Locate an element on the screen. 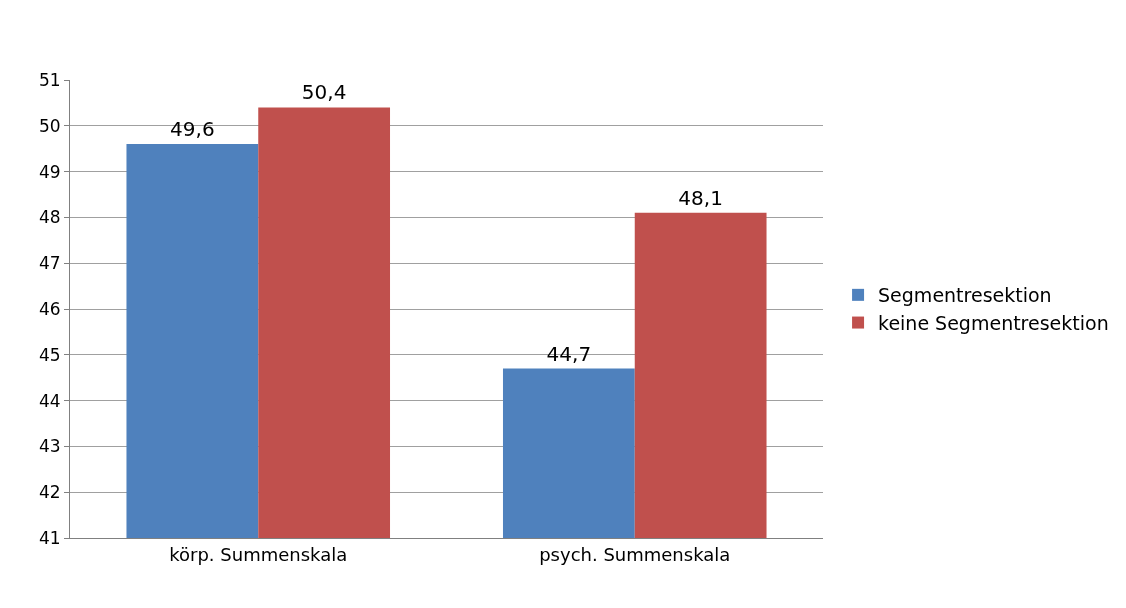 This screenshot has height=608, width=1126. y-tick-label: 43 is located at coordinates (49, 446).